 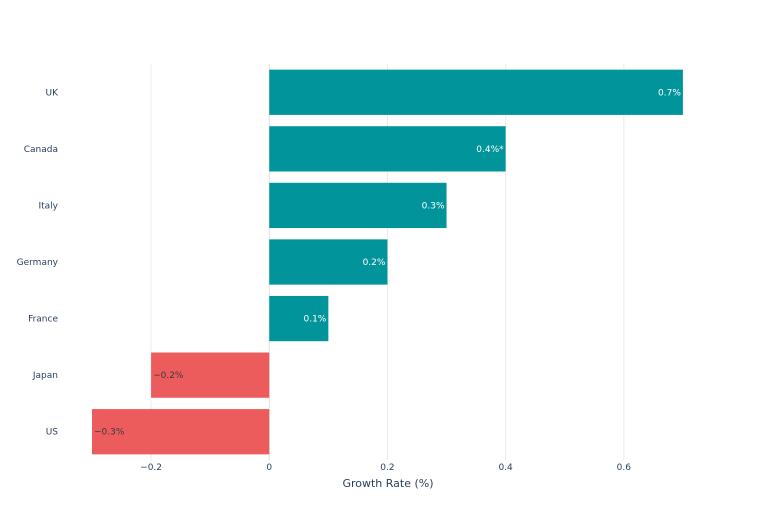 What do you see at coordinates (387, 483) in the screenshot?
I see `x-axis-title: Growth Rate (%)` at bounding box center [387, 483].